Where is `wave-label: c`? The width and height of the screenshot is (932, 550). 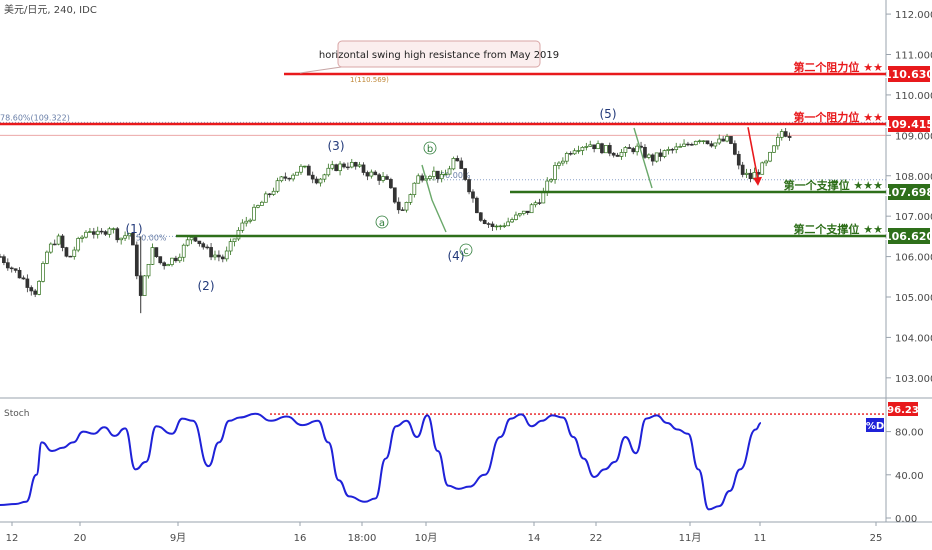
wave-label: c is located at coordinates (466, 251).